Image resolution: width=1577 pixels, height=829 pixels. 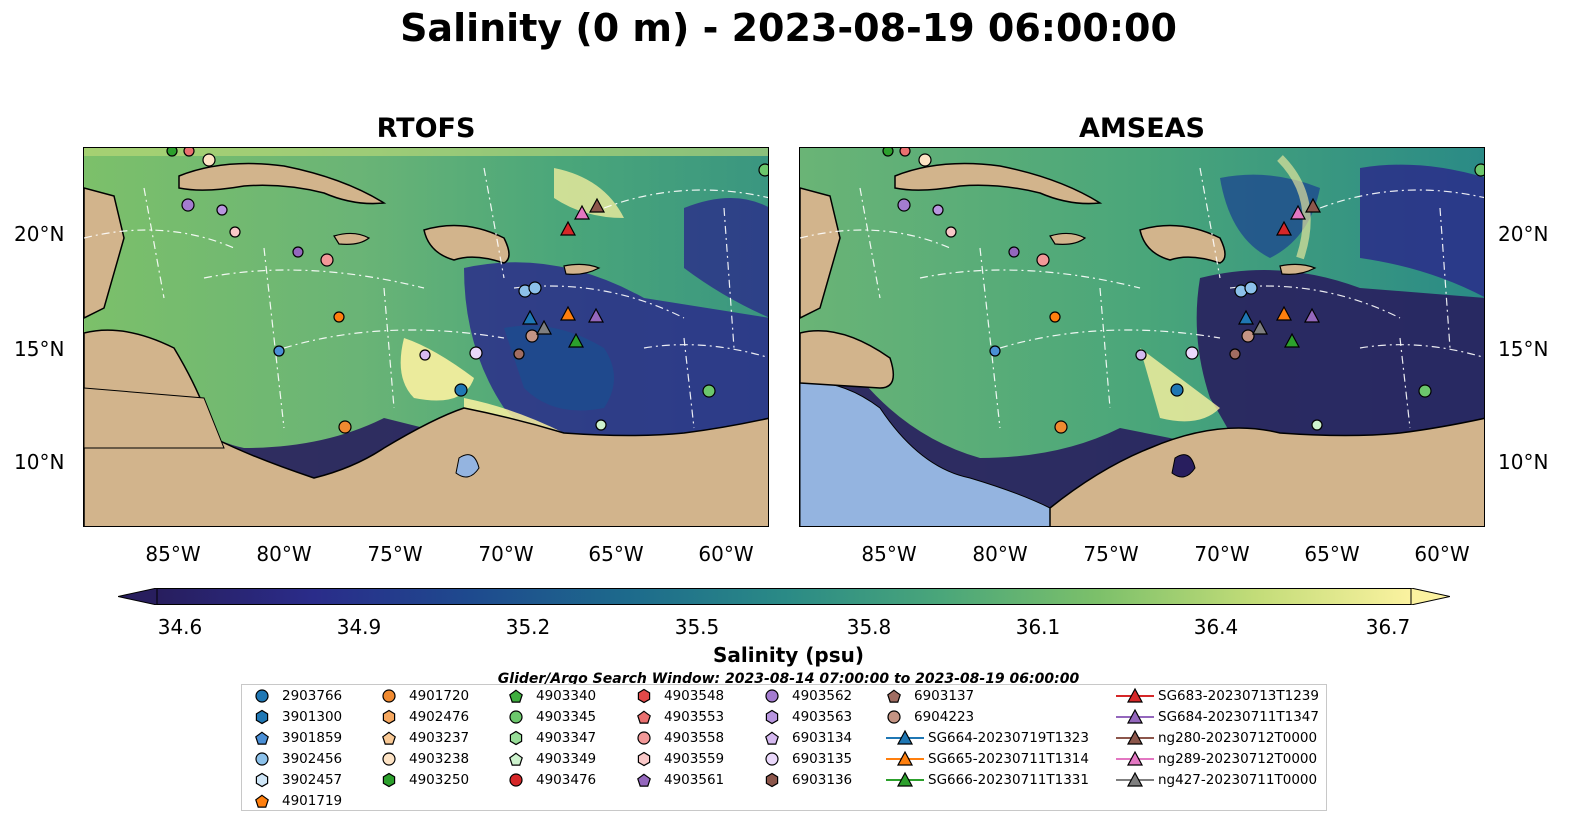 I want to click on legend-item-label: 4903250, so click(x=439, y=780).